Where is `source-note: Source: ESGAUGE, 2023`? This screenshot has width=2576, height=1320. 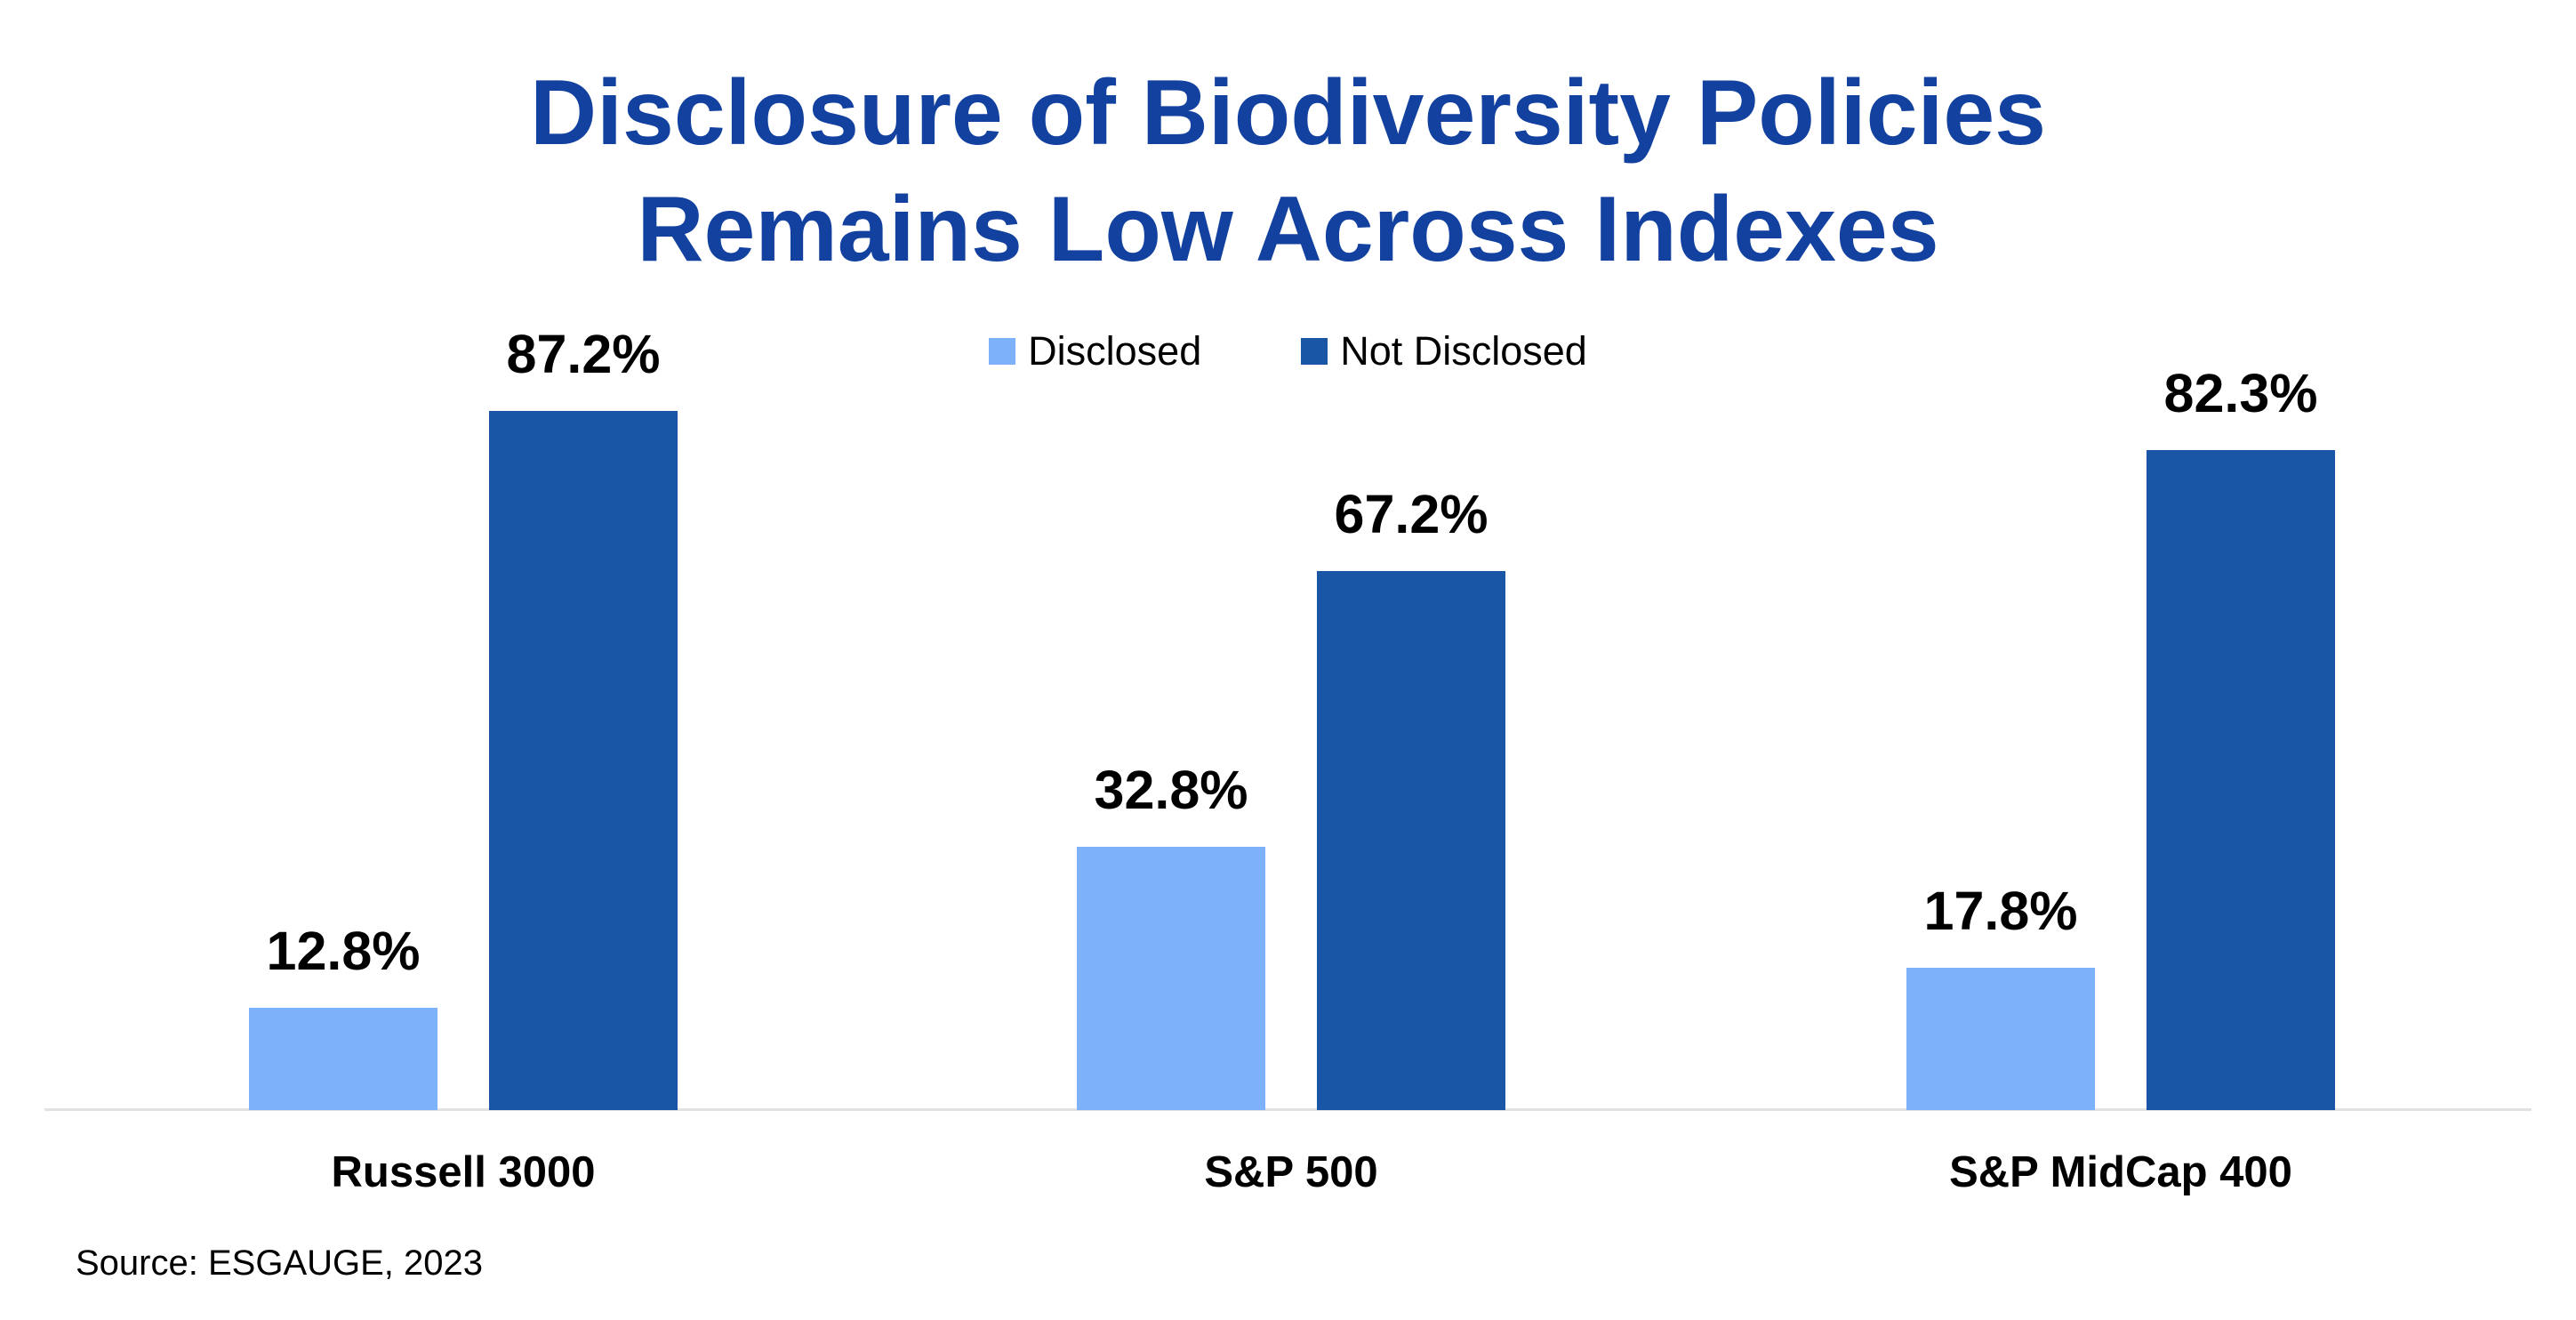 source-note: Source: ESGAUGE, 2023 is located at coordinates (280, 1263).